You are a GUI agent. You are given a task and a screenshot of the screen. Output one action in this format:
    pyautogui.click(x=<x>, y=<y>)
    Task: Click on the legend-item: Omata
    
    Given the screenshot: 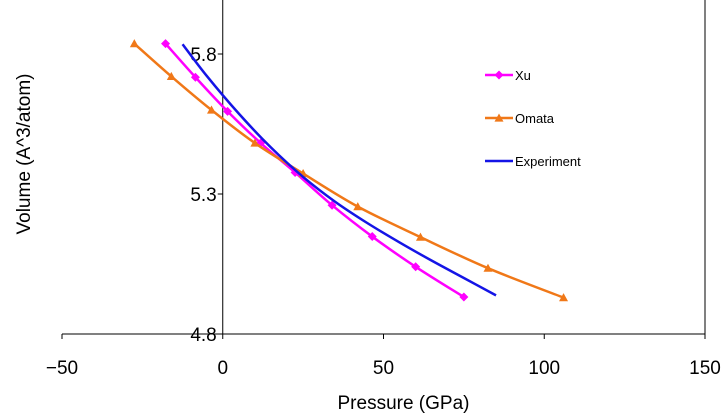 What is the action you would take?
    pyautogui.click(x=520, y=118)
    